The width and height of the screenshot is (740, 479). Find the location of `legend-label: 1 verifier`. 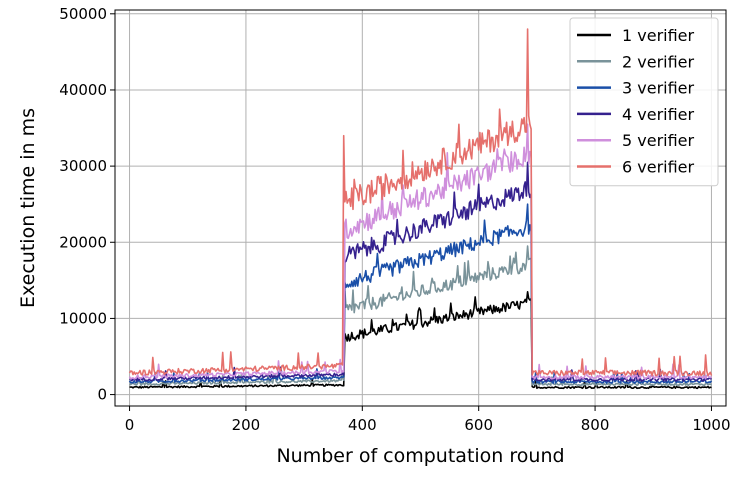

legend-label: 1 verifier is located at coordinates (658, 35).